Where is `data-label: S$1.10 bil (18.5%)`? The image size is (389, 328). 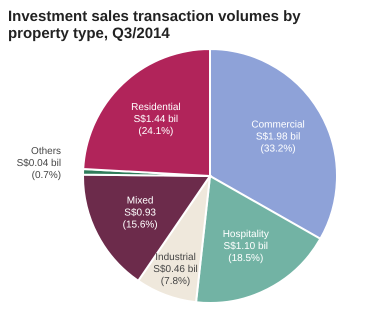
data-label: S$1.10 bil (18.5%) is located at coordinates (246, 252).